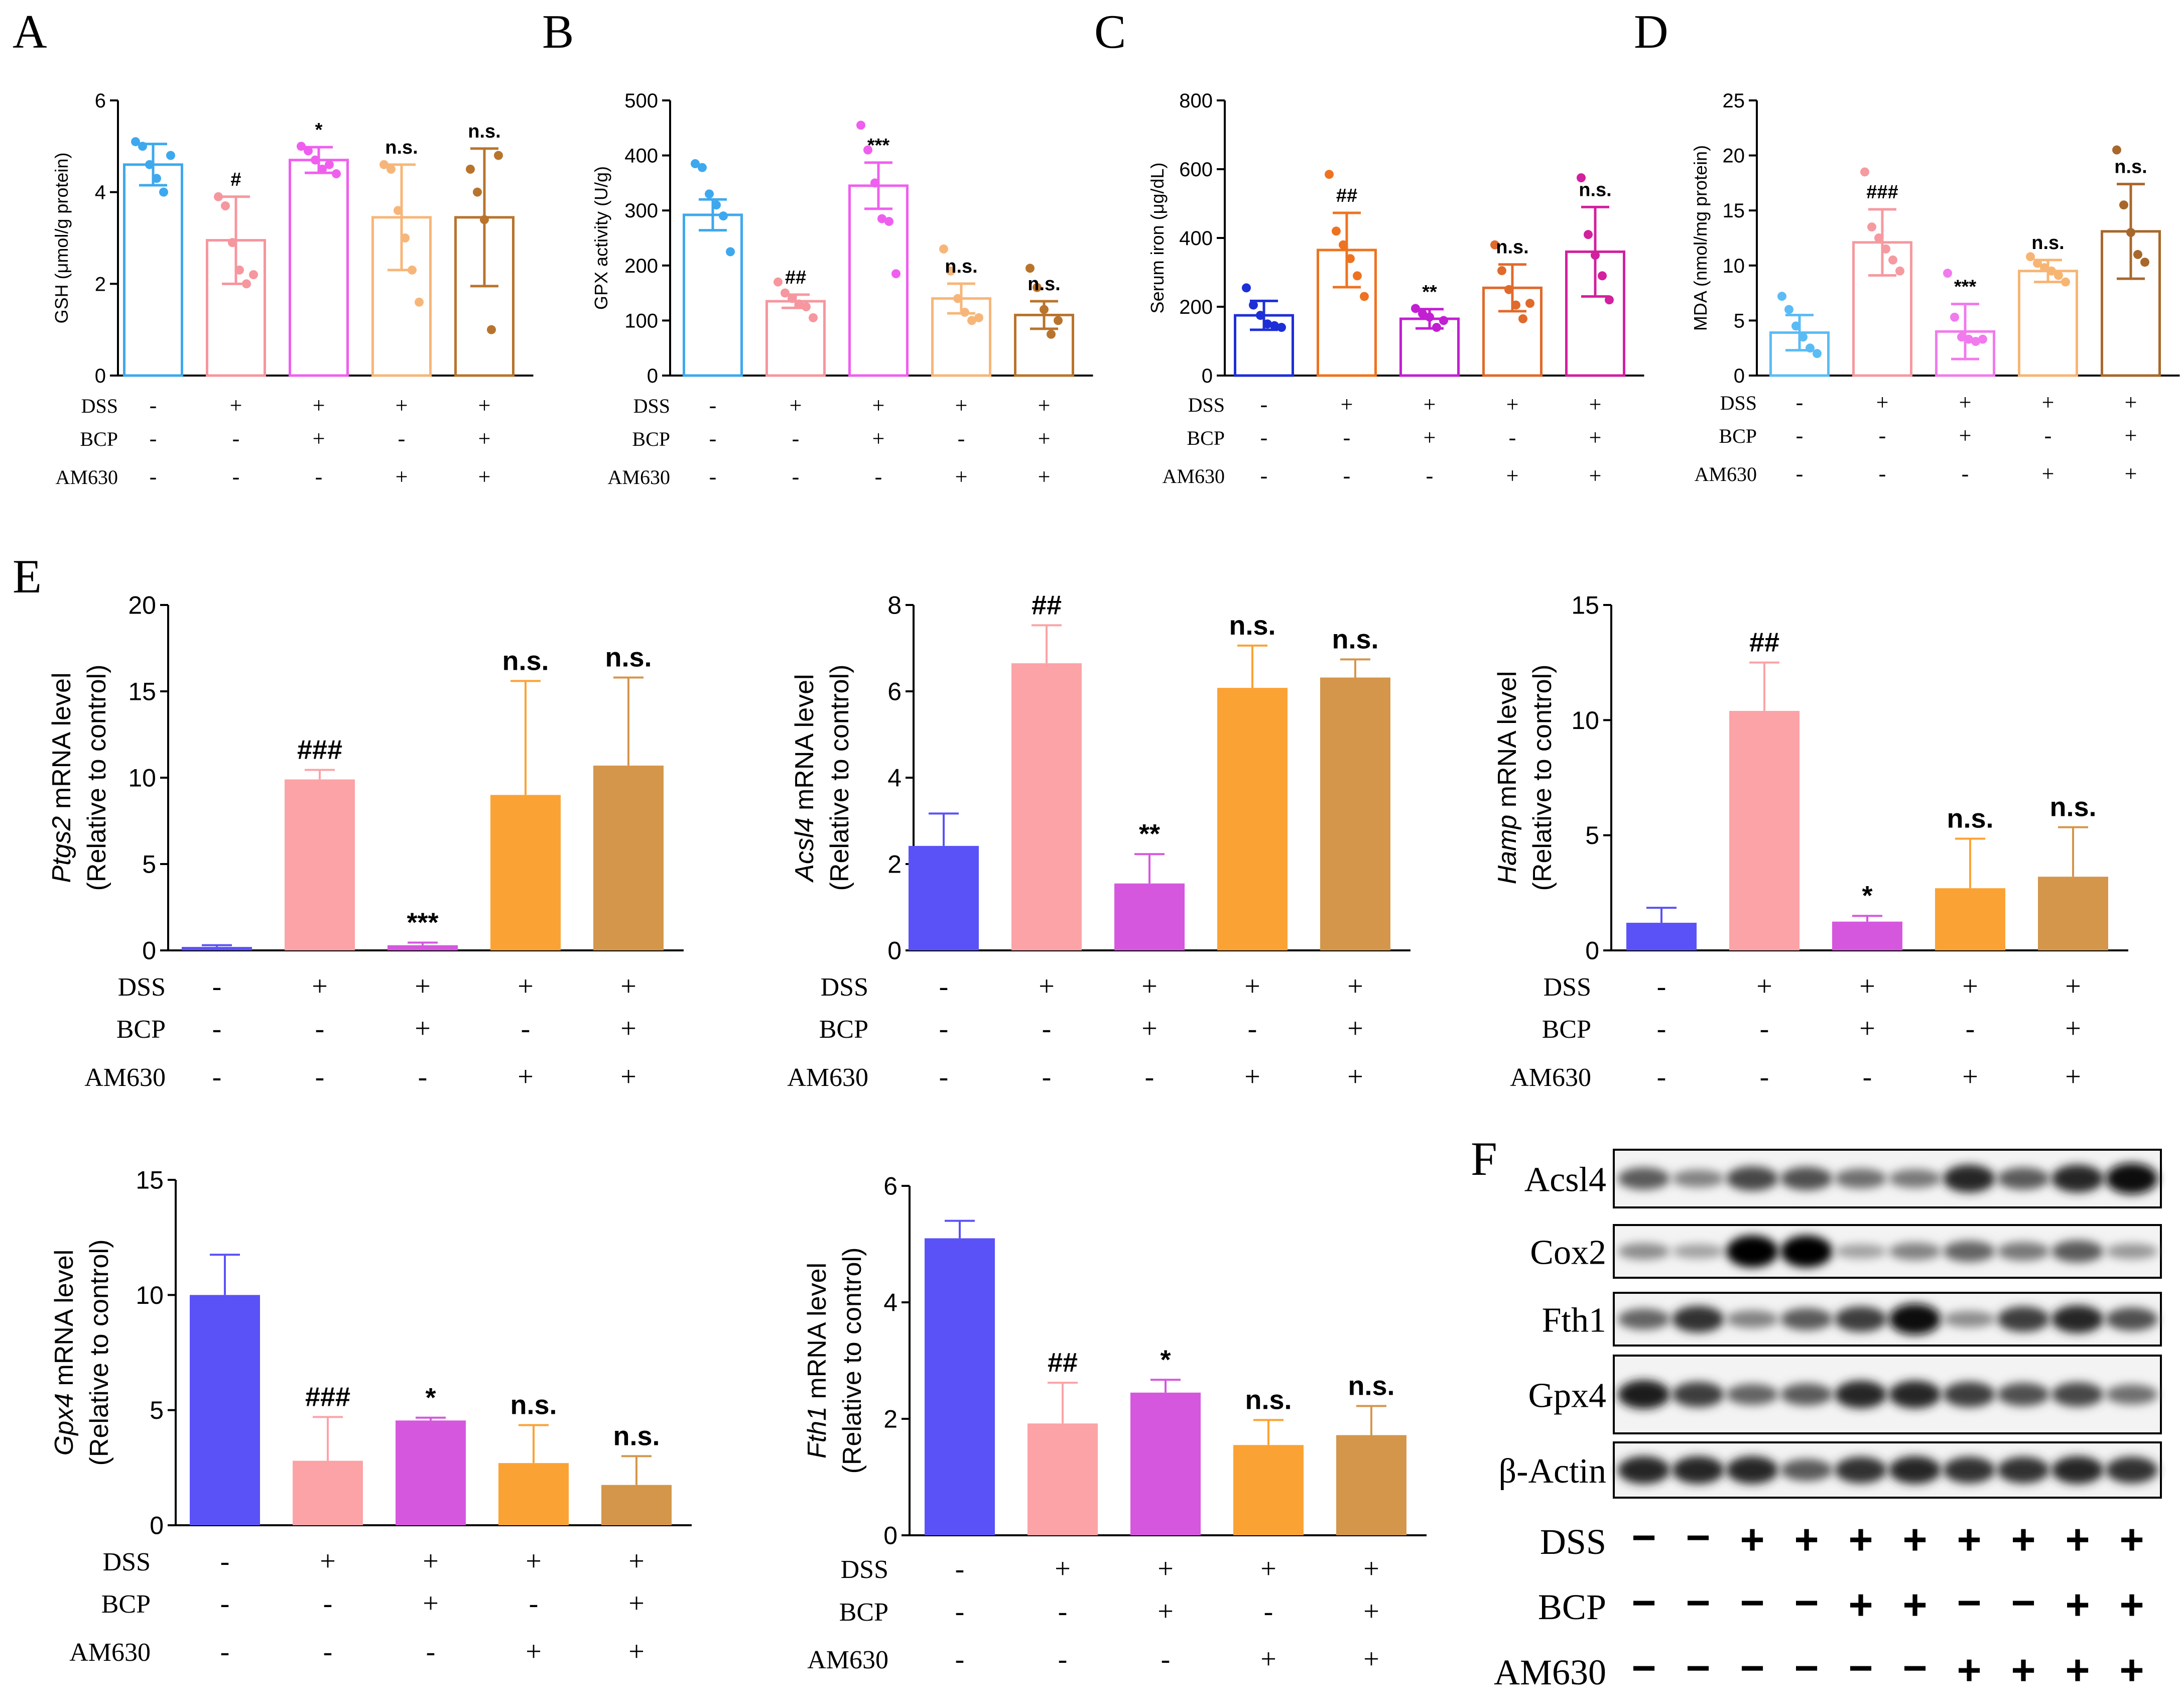 This screenshot has height=1707, width=2184. Describe the element at coordinates (1196, 101) in the screenshot. I see `y-tick-label: 800` at that location.